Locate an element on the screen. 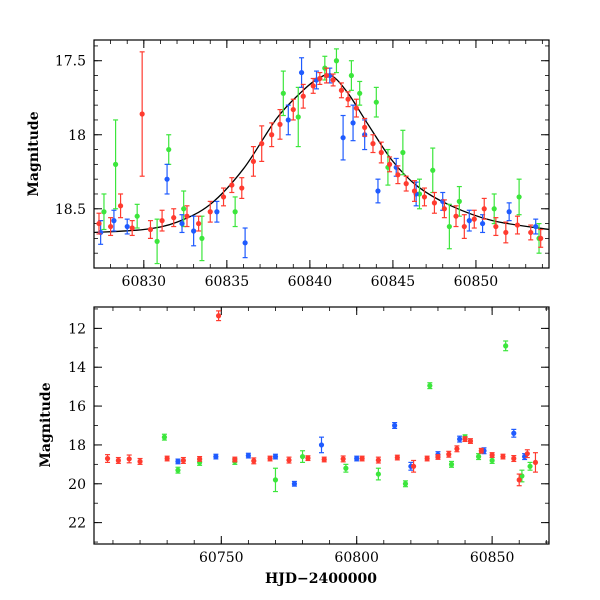 The height and width of the screenshot is (600, 600). y-tick-label: 20 is located at coordinates (77, 485).